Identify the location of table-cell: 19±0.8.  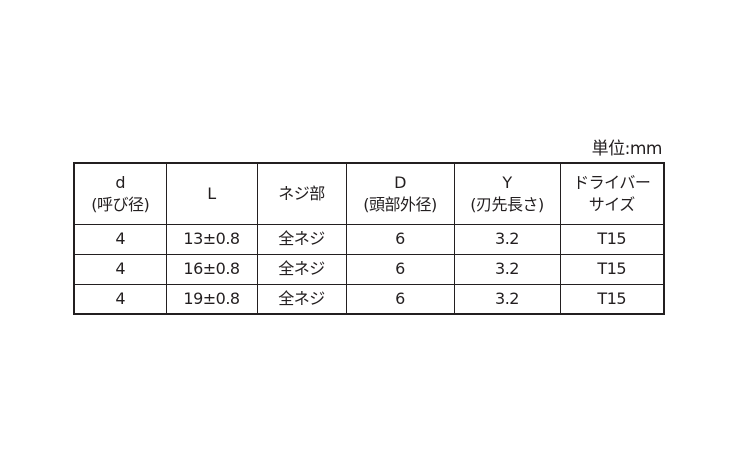
(211, 299).